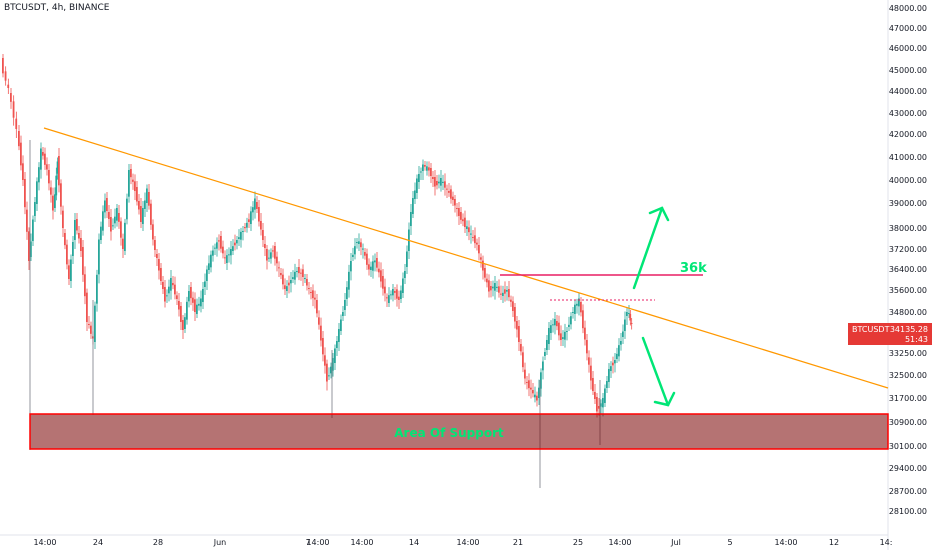 This screenshot has height=550, width=932. I want to click on price-tick-label: 42000.00, so click(908, 134).